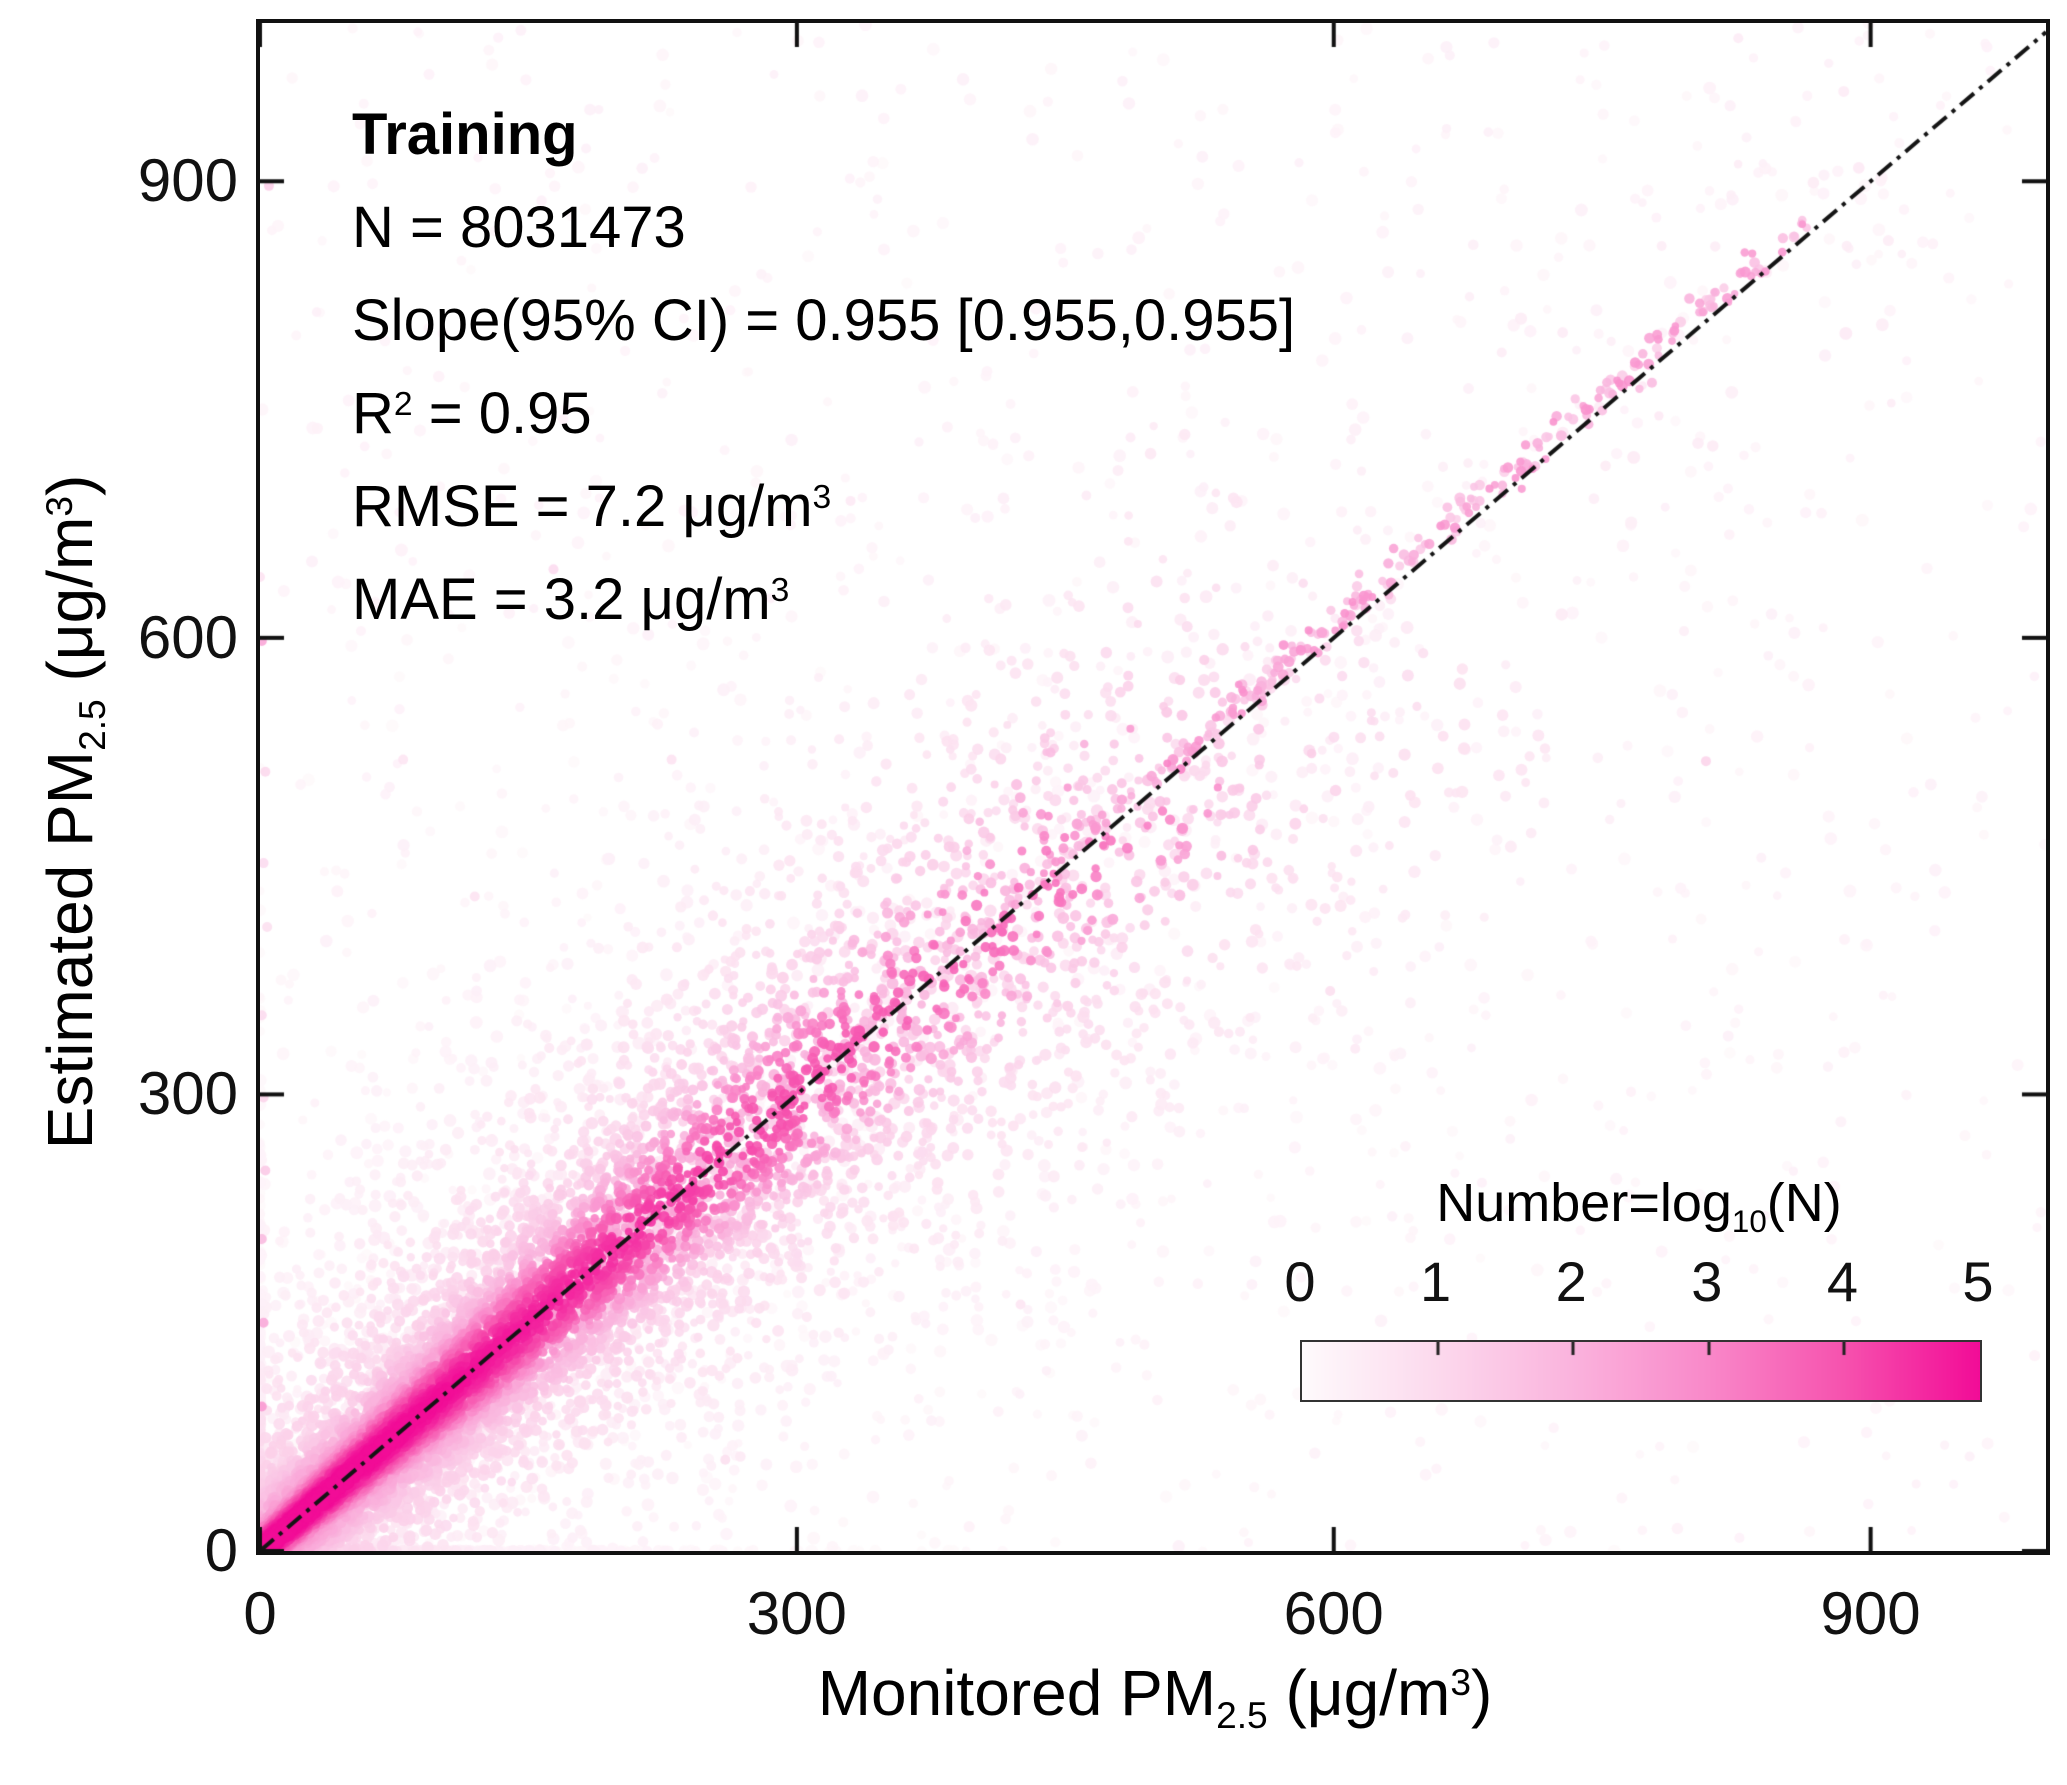 This screenshot has width=2067, height=1785. I want to click on text-run: N = 8031473, so click(519, 227).